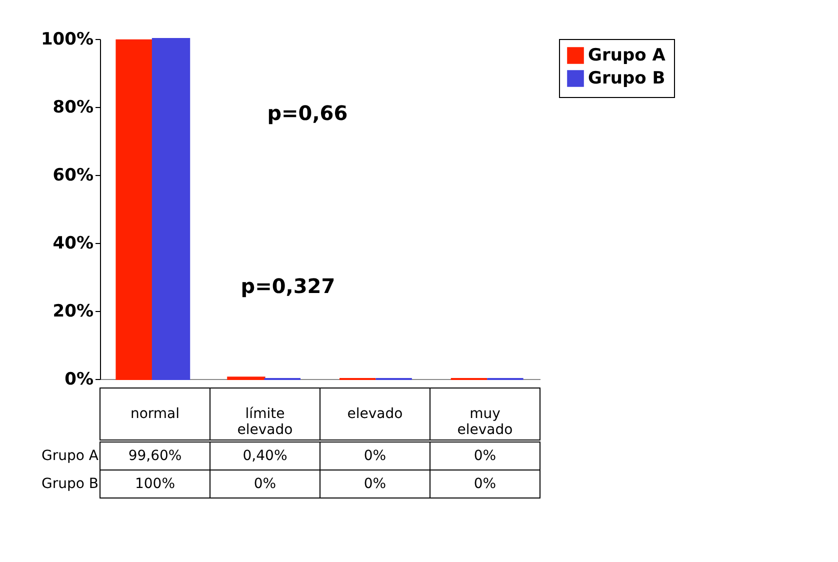 Image resolution: width=838 pixels, height=562 pixels. I want to click on y-tick-label: 40%, so click(73, 244).